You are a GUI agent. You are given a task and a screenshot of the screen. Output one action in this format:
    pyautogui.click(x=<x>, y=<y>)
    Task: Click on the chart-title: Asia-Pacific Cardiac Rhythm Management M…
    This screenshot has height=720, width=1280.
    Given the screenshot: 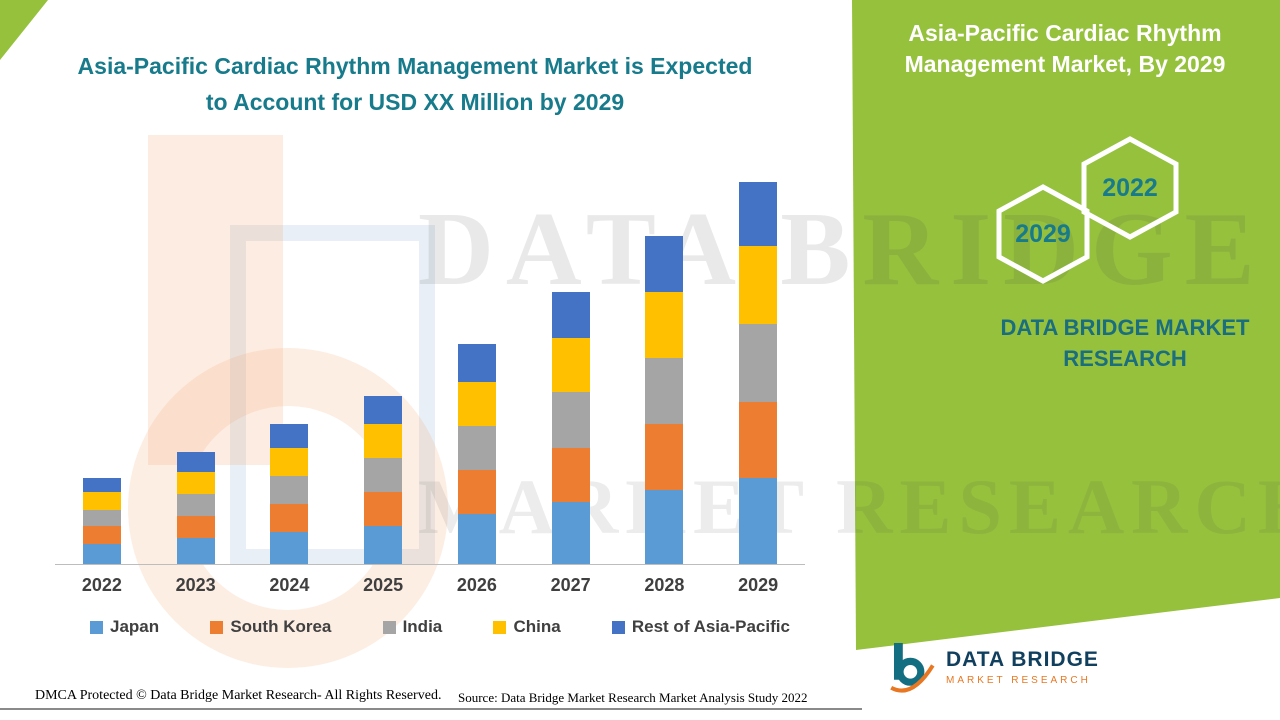 What is the action you would take?
    pyautogui.click(x=415, y=84)
    